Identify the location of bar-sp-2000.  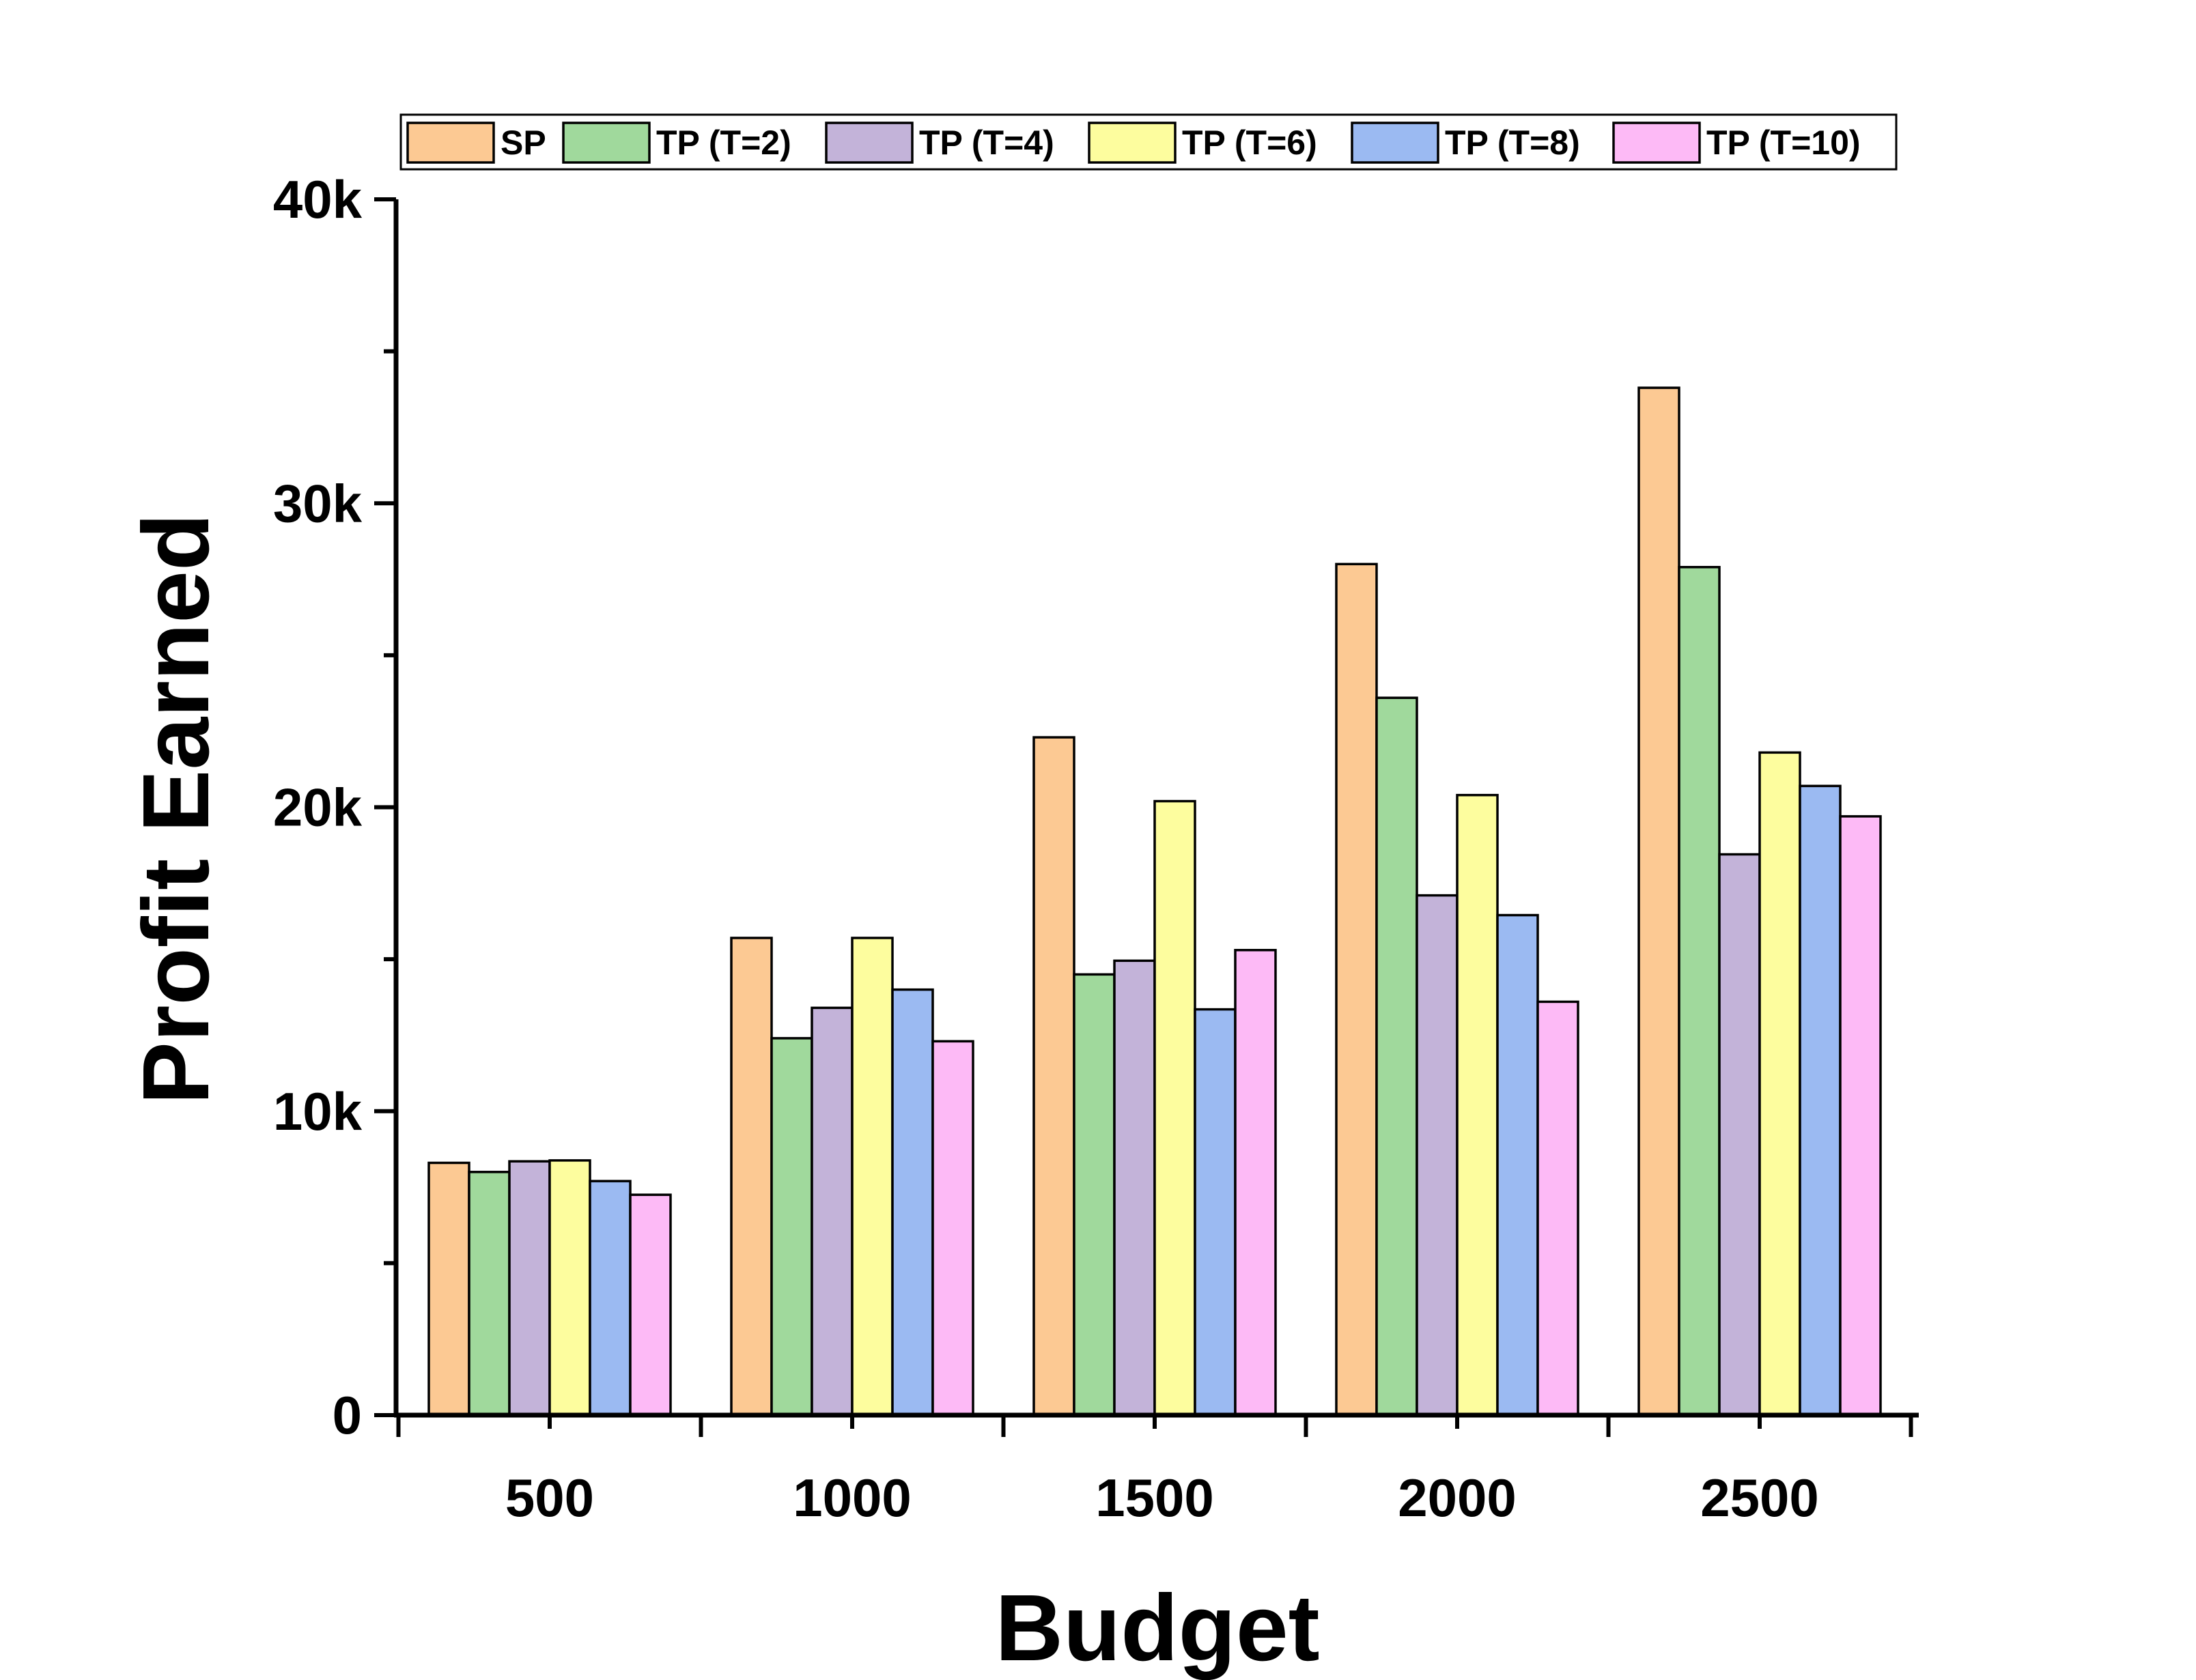
(1357, 989).